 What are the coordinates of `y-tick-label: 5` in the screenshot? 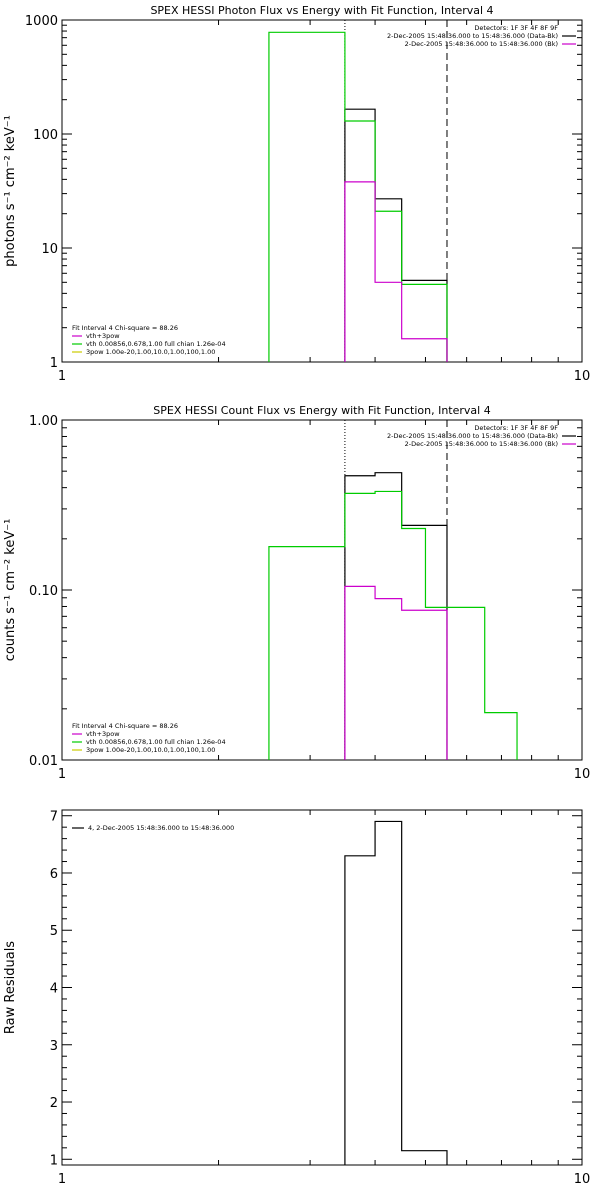 It's located at (54, 931).